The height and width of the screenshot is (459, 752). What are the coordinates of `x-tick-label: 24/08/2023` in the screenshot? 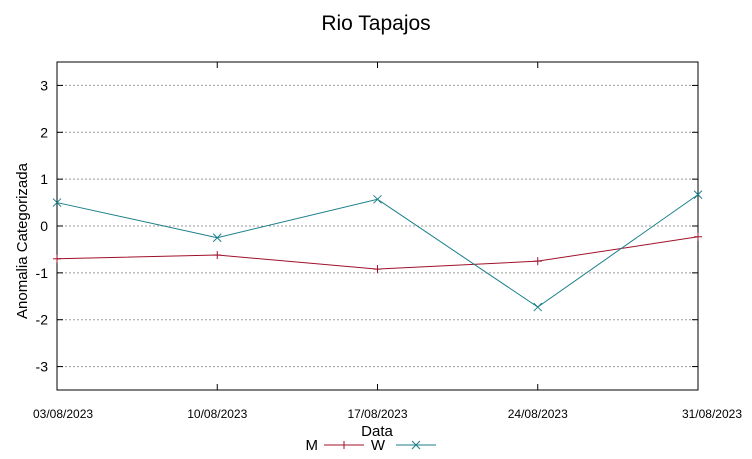 It's located at (538, 414).